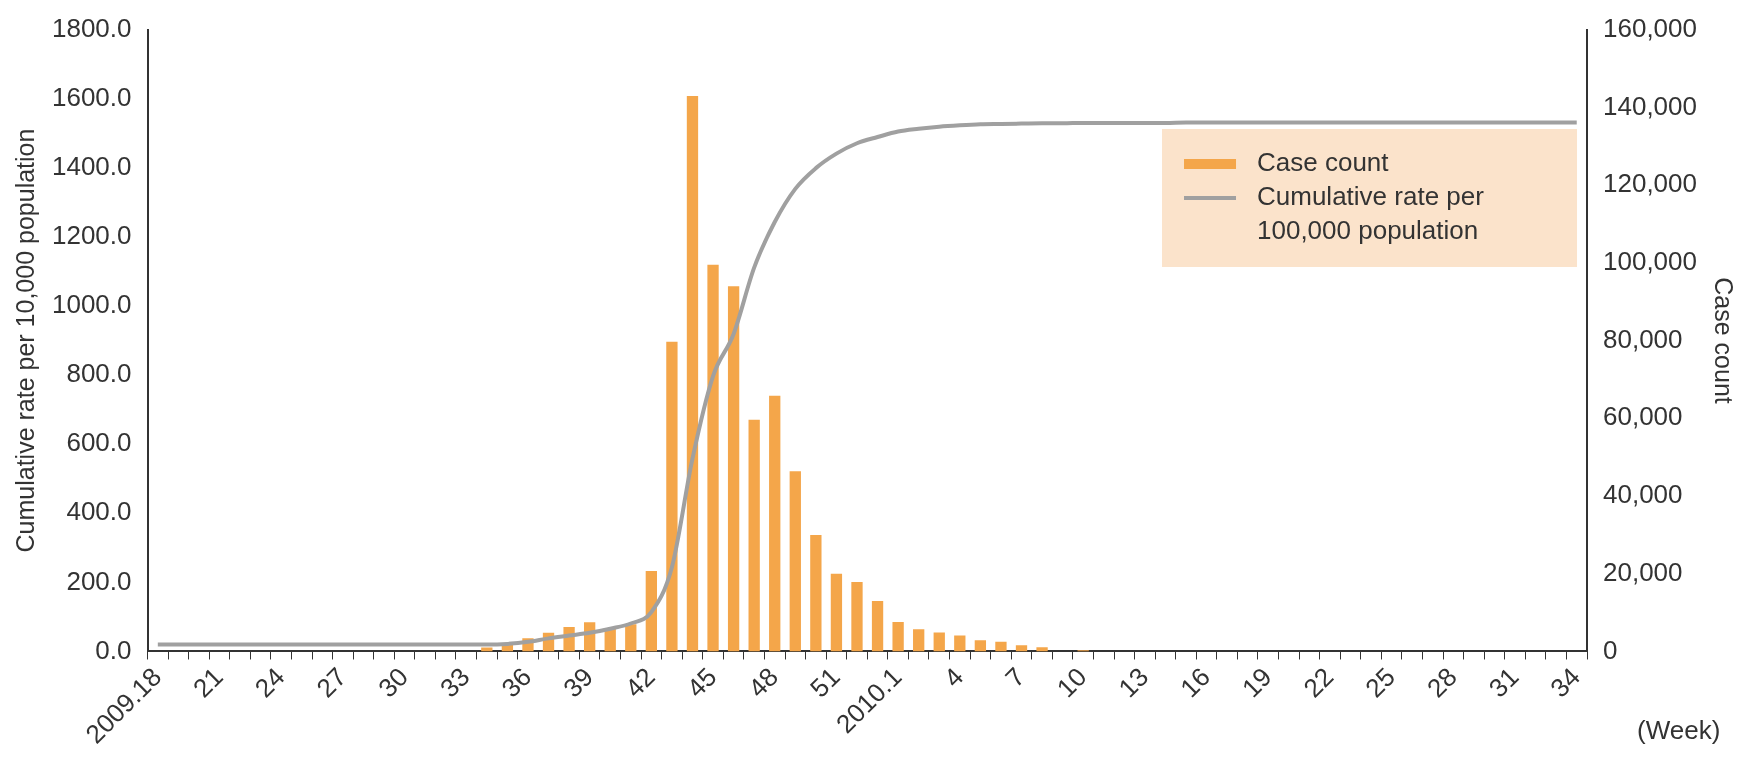  I want to click on y-axis-title: Cumulative rate per 10,000 population, so click(24, 340).